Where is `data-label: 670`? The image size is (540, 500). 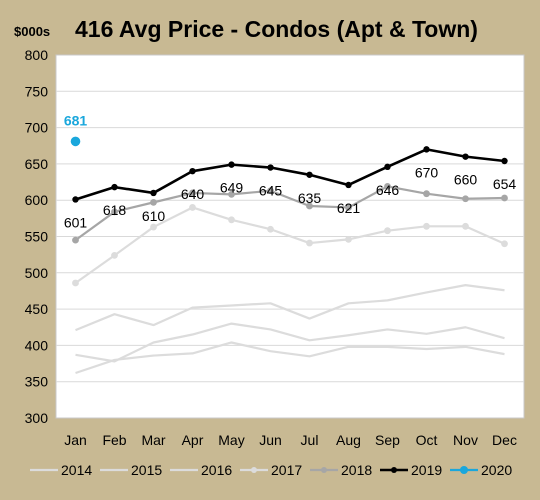
data-label: 670 is located at coordinates (427, 172).